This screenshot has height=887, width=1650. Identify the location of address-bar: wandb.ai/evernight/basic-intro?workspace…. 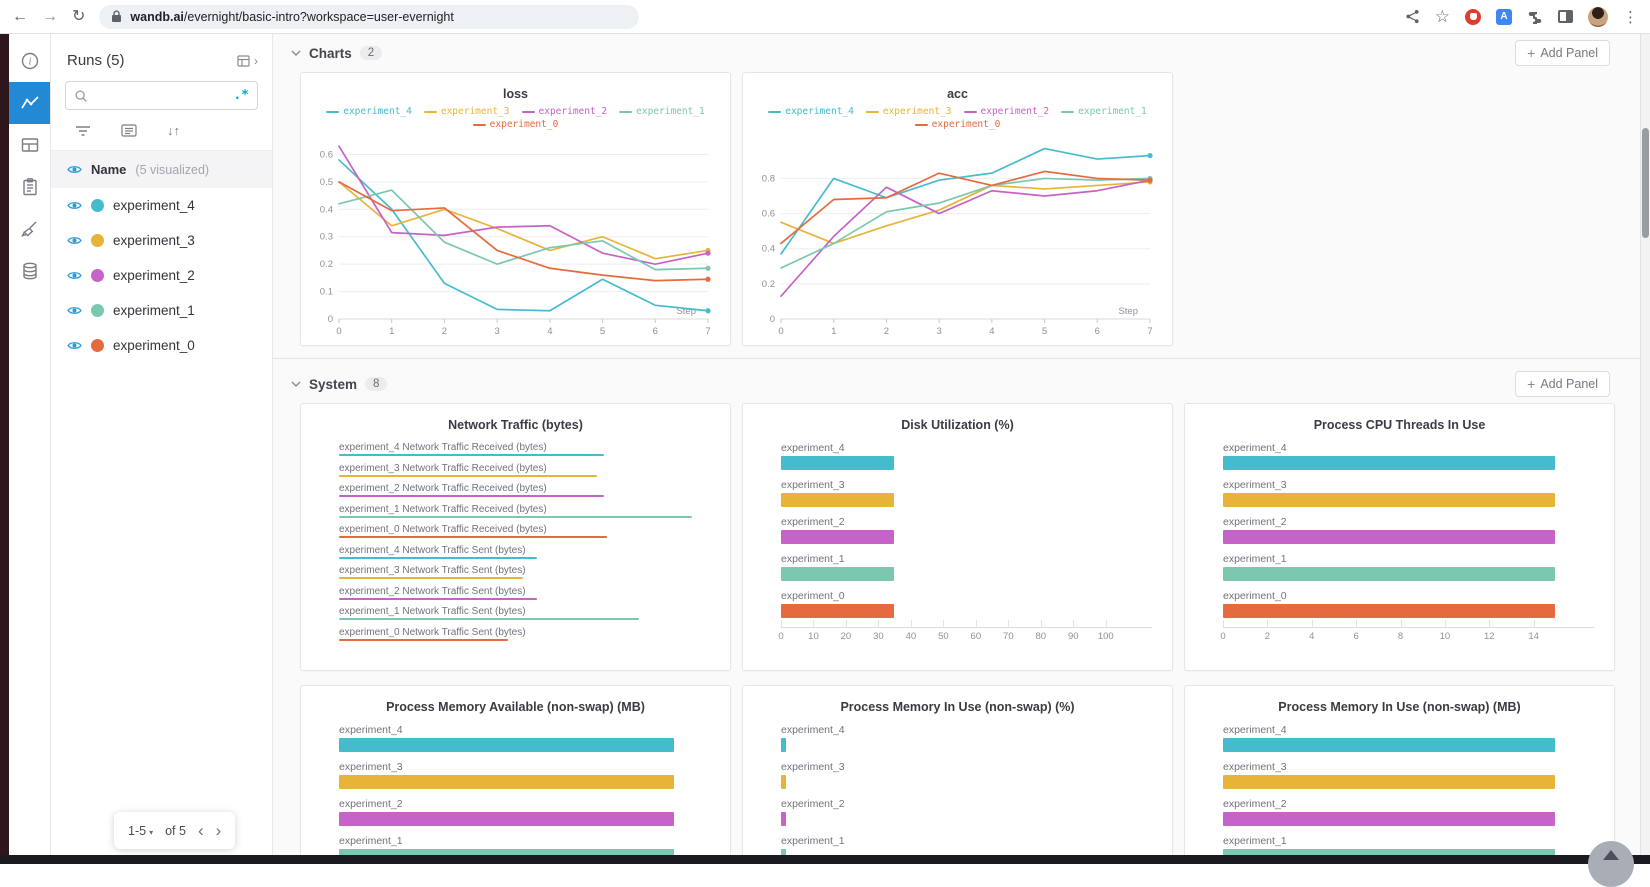
(369, 16).